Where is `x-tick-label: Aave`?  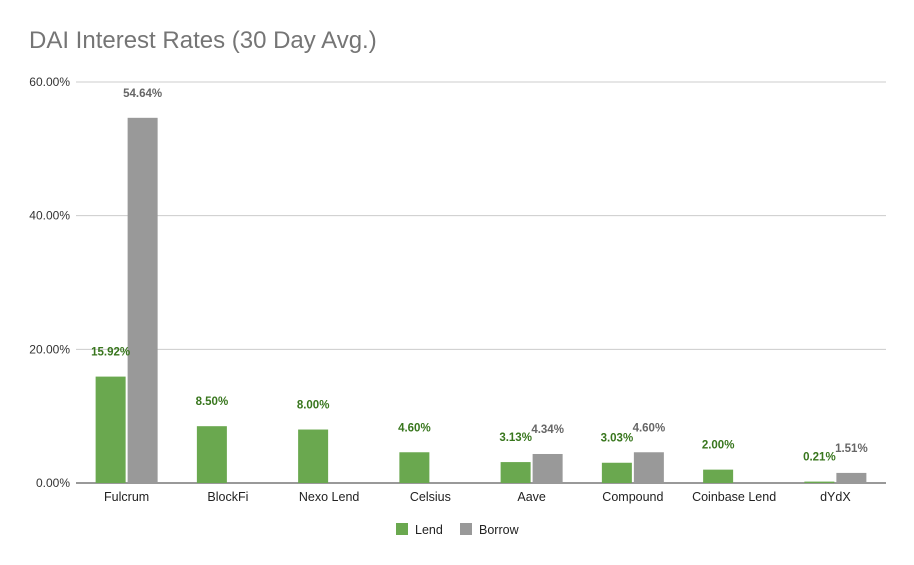 x-tick-label: Aave is located at coordinates (531, 497).